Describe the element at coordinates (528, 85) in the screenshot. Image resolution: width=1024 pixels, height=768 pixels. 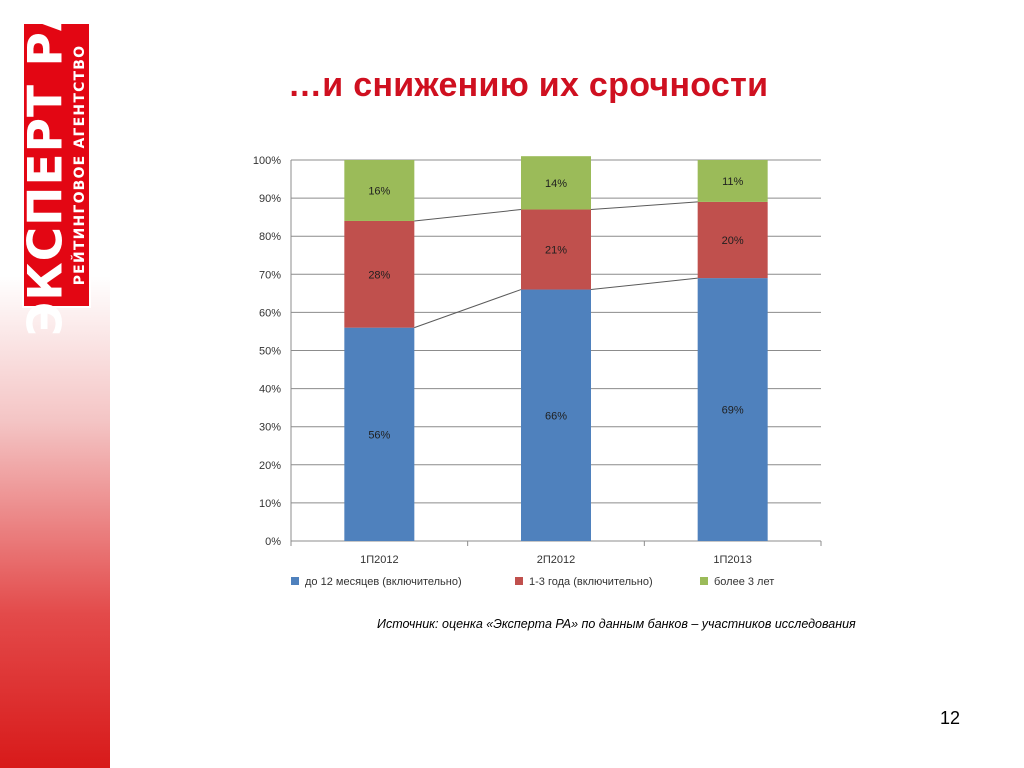
I see `slide-title: …и снижению их срочности` at that location.